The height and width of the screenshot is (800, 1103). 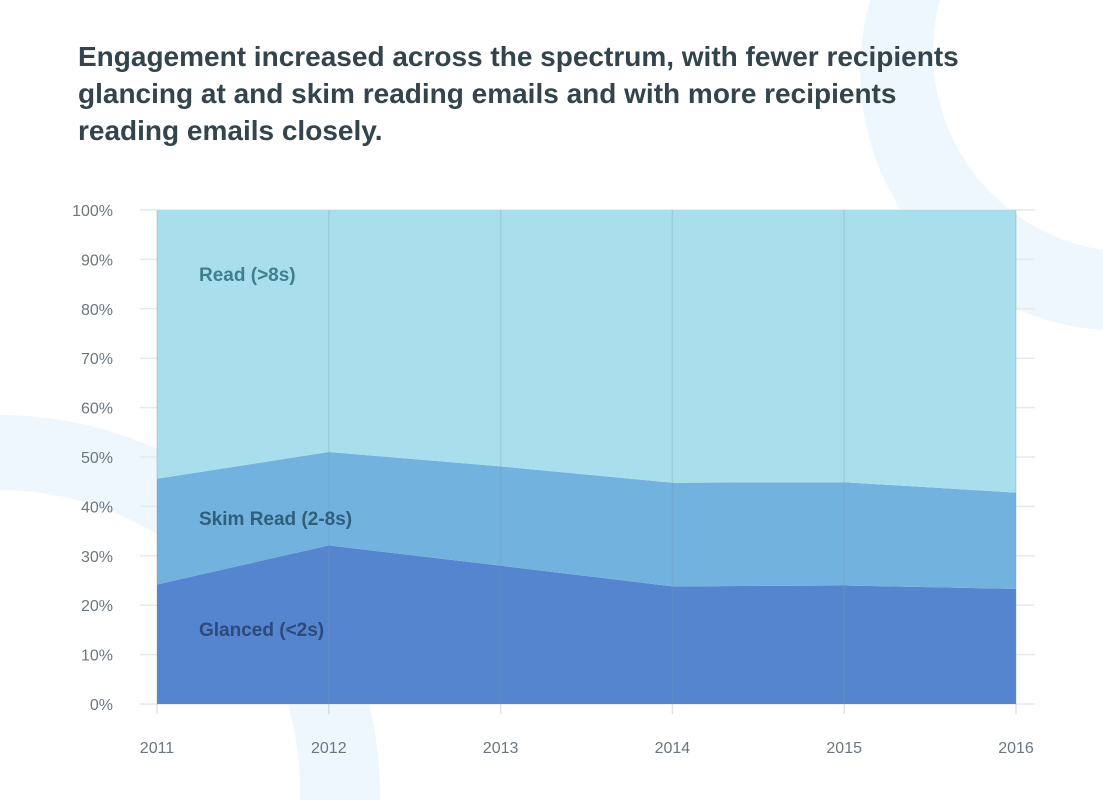 What do you see at coordinates (97, 507) in the screenshot?
I see `y-tick-label: 40%` at bounding box center [97, 507].